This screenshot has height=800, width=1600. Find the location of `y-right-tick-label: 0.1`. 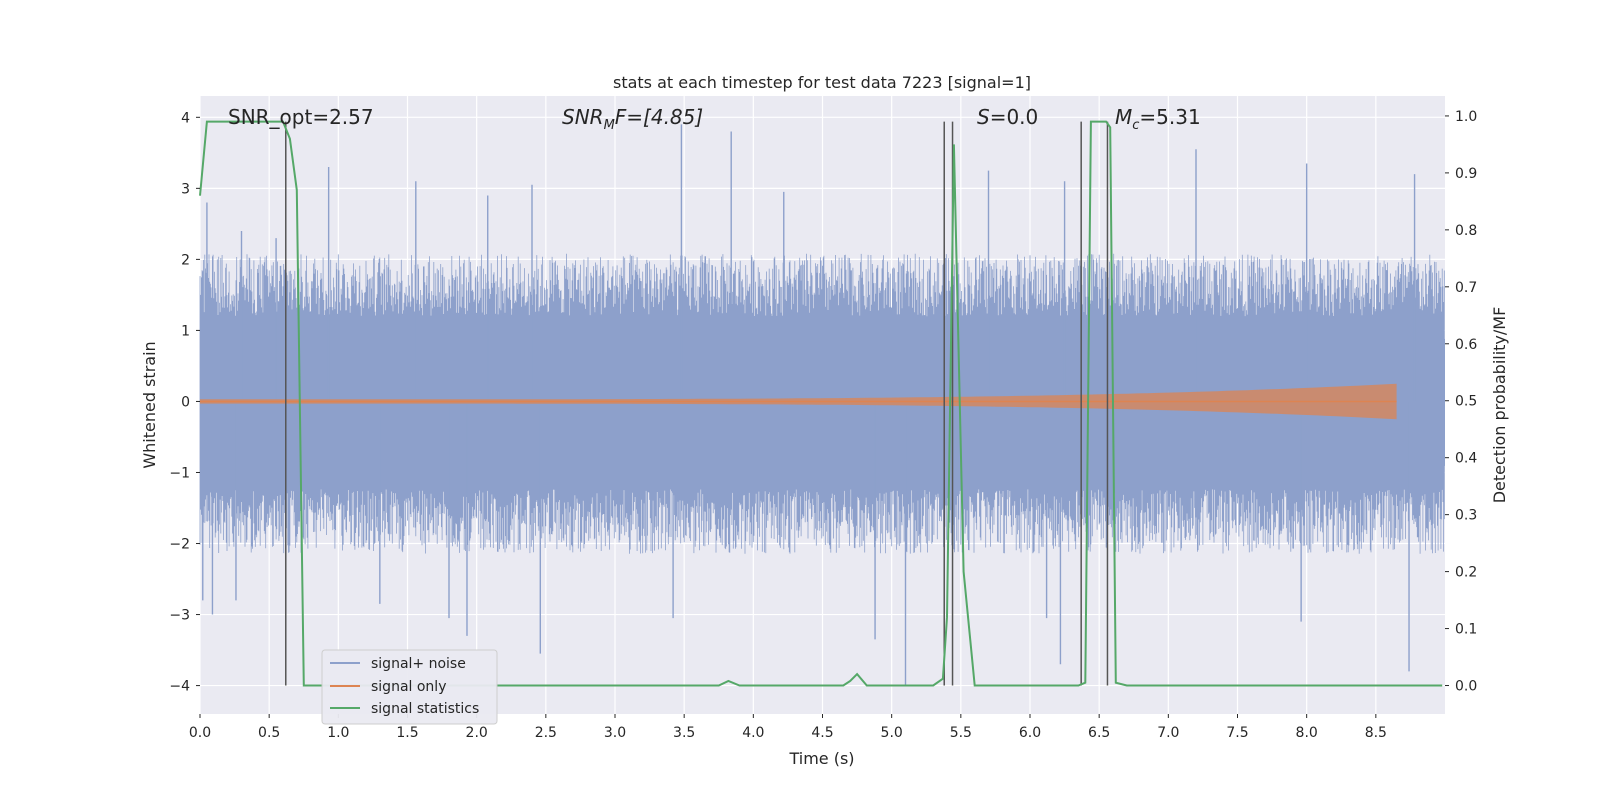

y-right-tick-label: 0.1 is located at coordinates (1466, 630).